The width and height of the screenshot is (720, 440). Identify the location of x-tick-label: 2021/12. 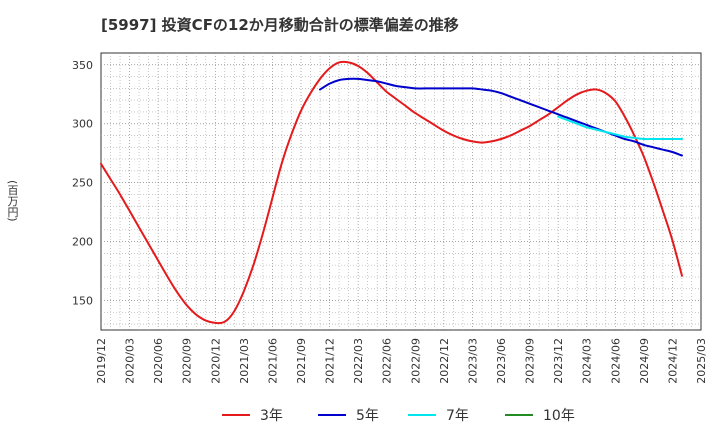
(330, 361).